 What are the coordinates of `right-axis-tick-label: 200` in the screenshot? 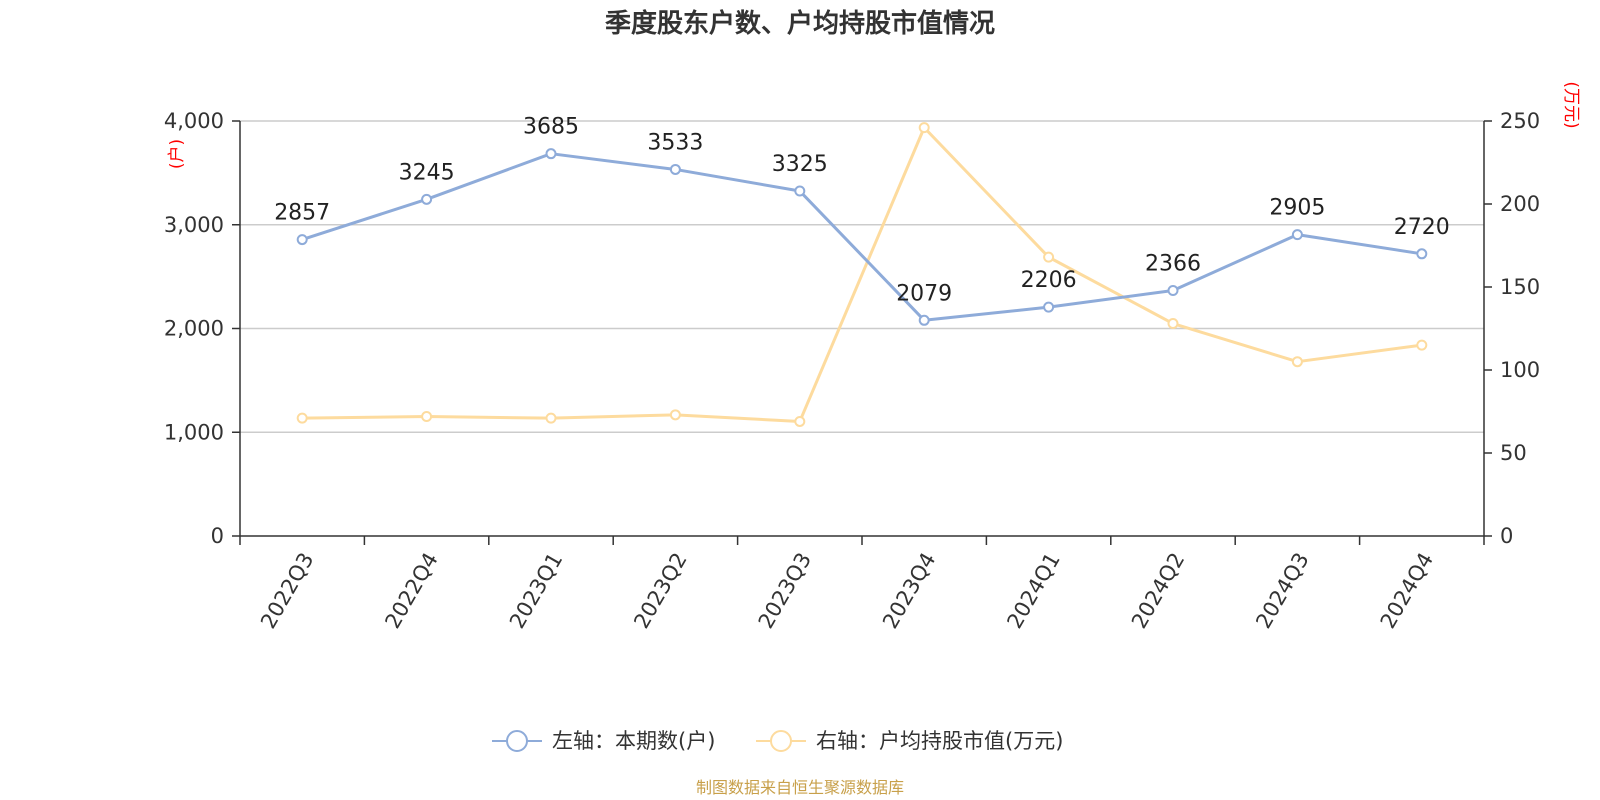 It's located at (1520, 204).